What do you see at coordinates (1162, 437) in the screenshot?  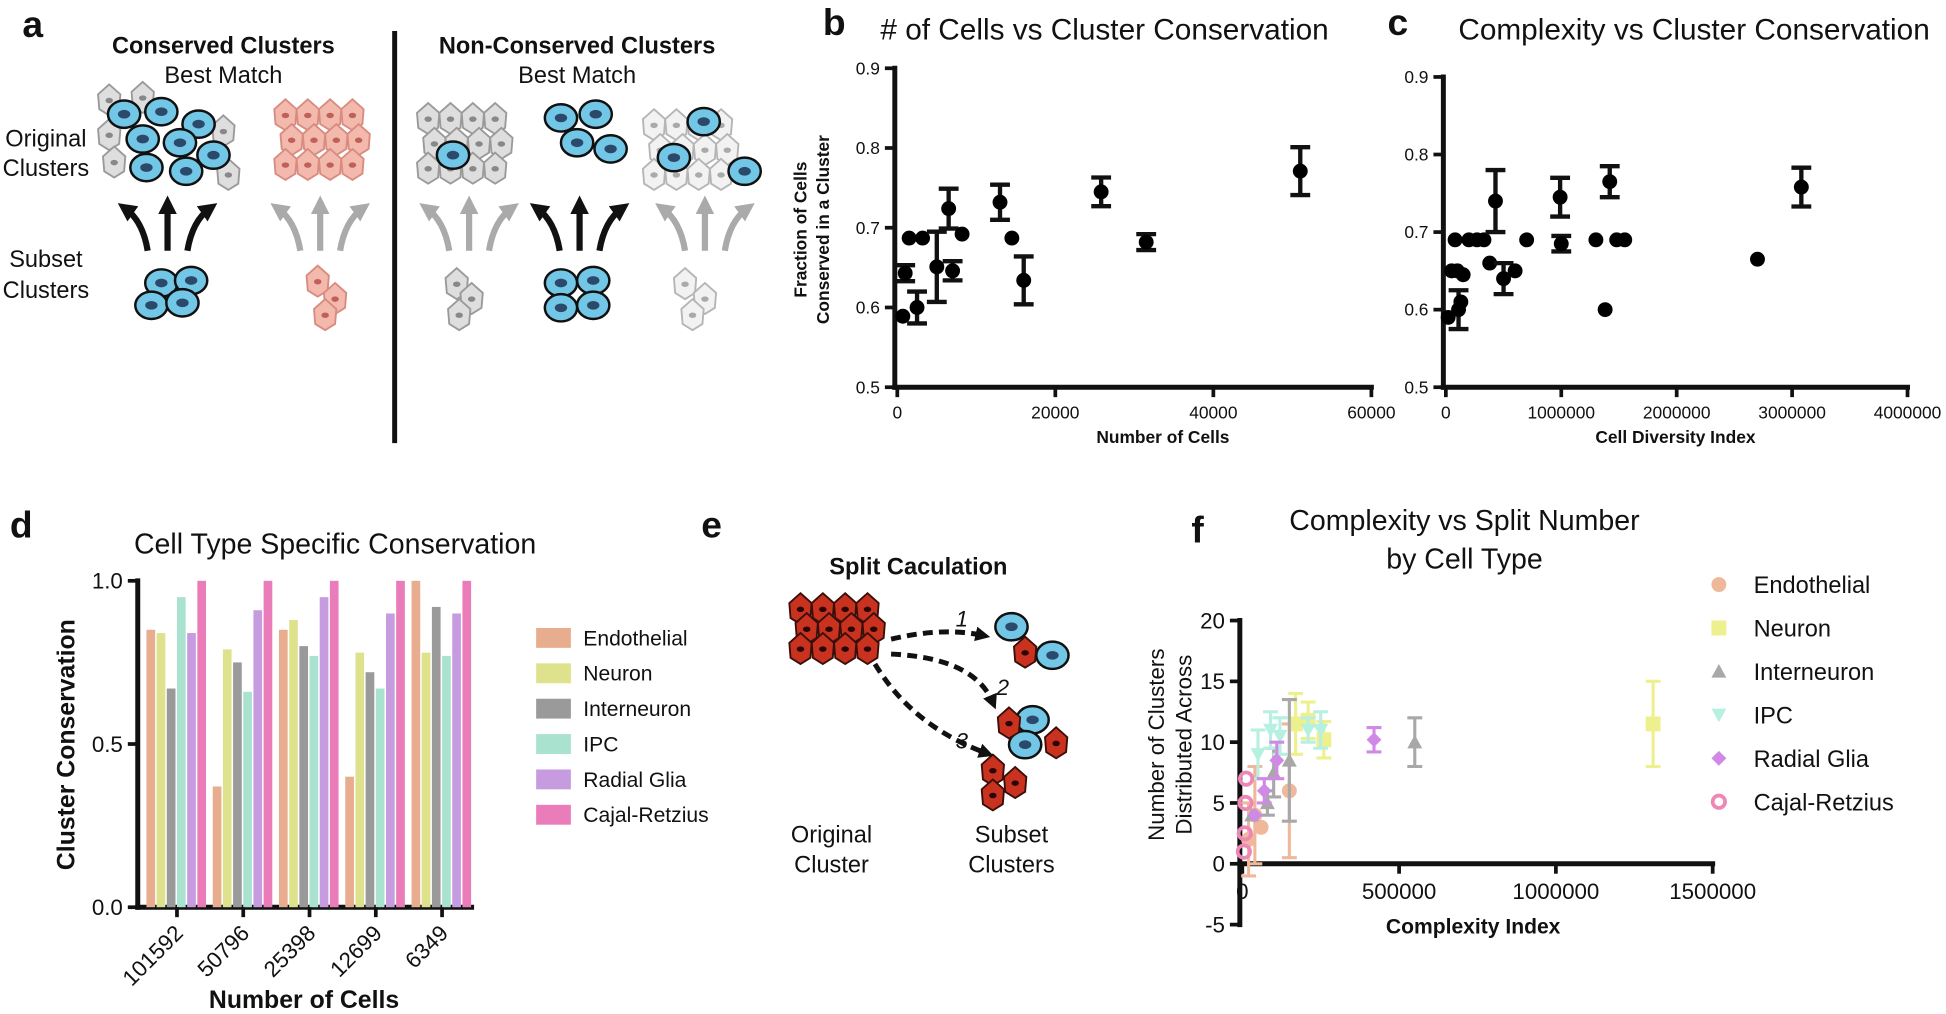 I see `x-axis-label: Number of Cells` at bounding box center [1162, 437].